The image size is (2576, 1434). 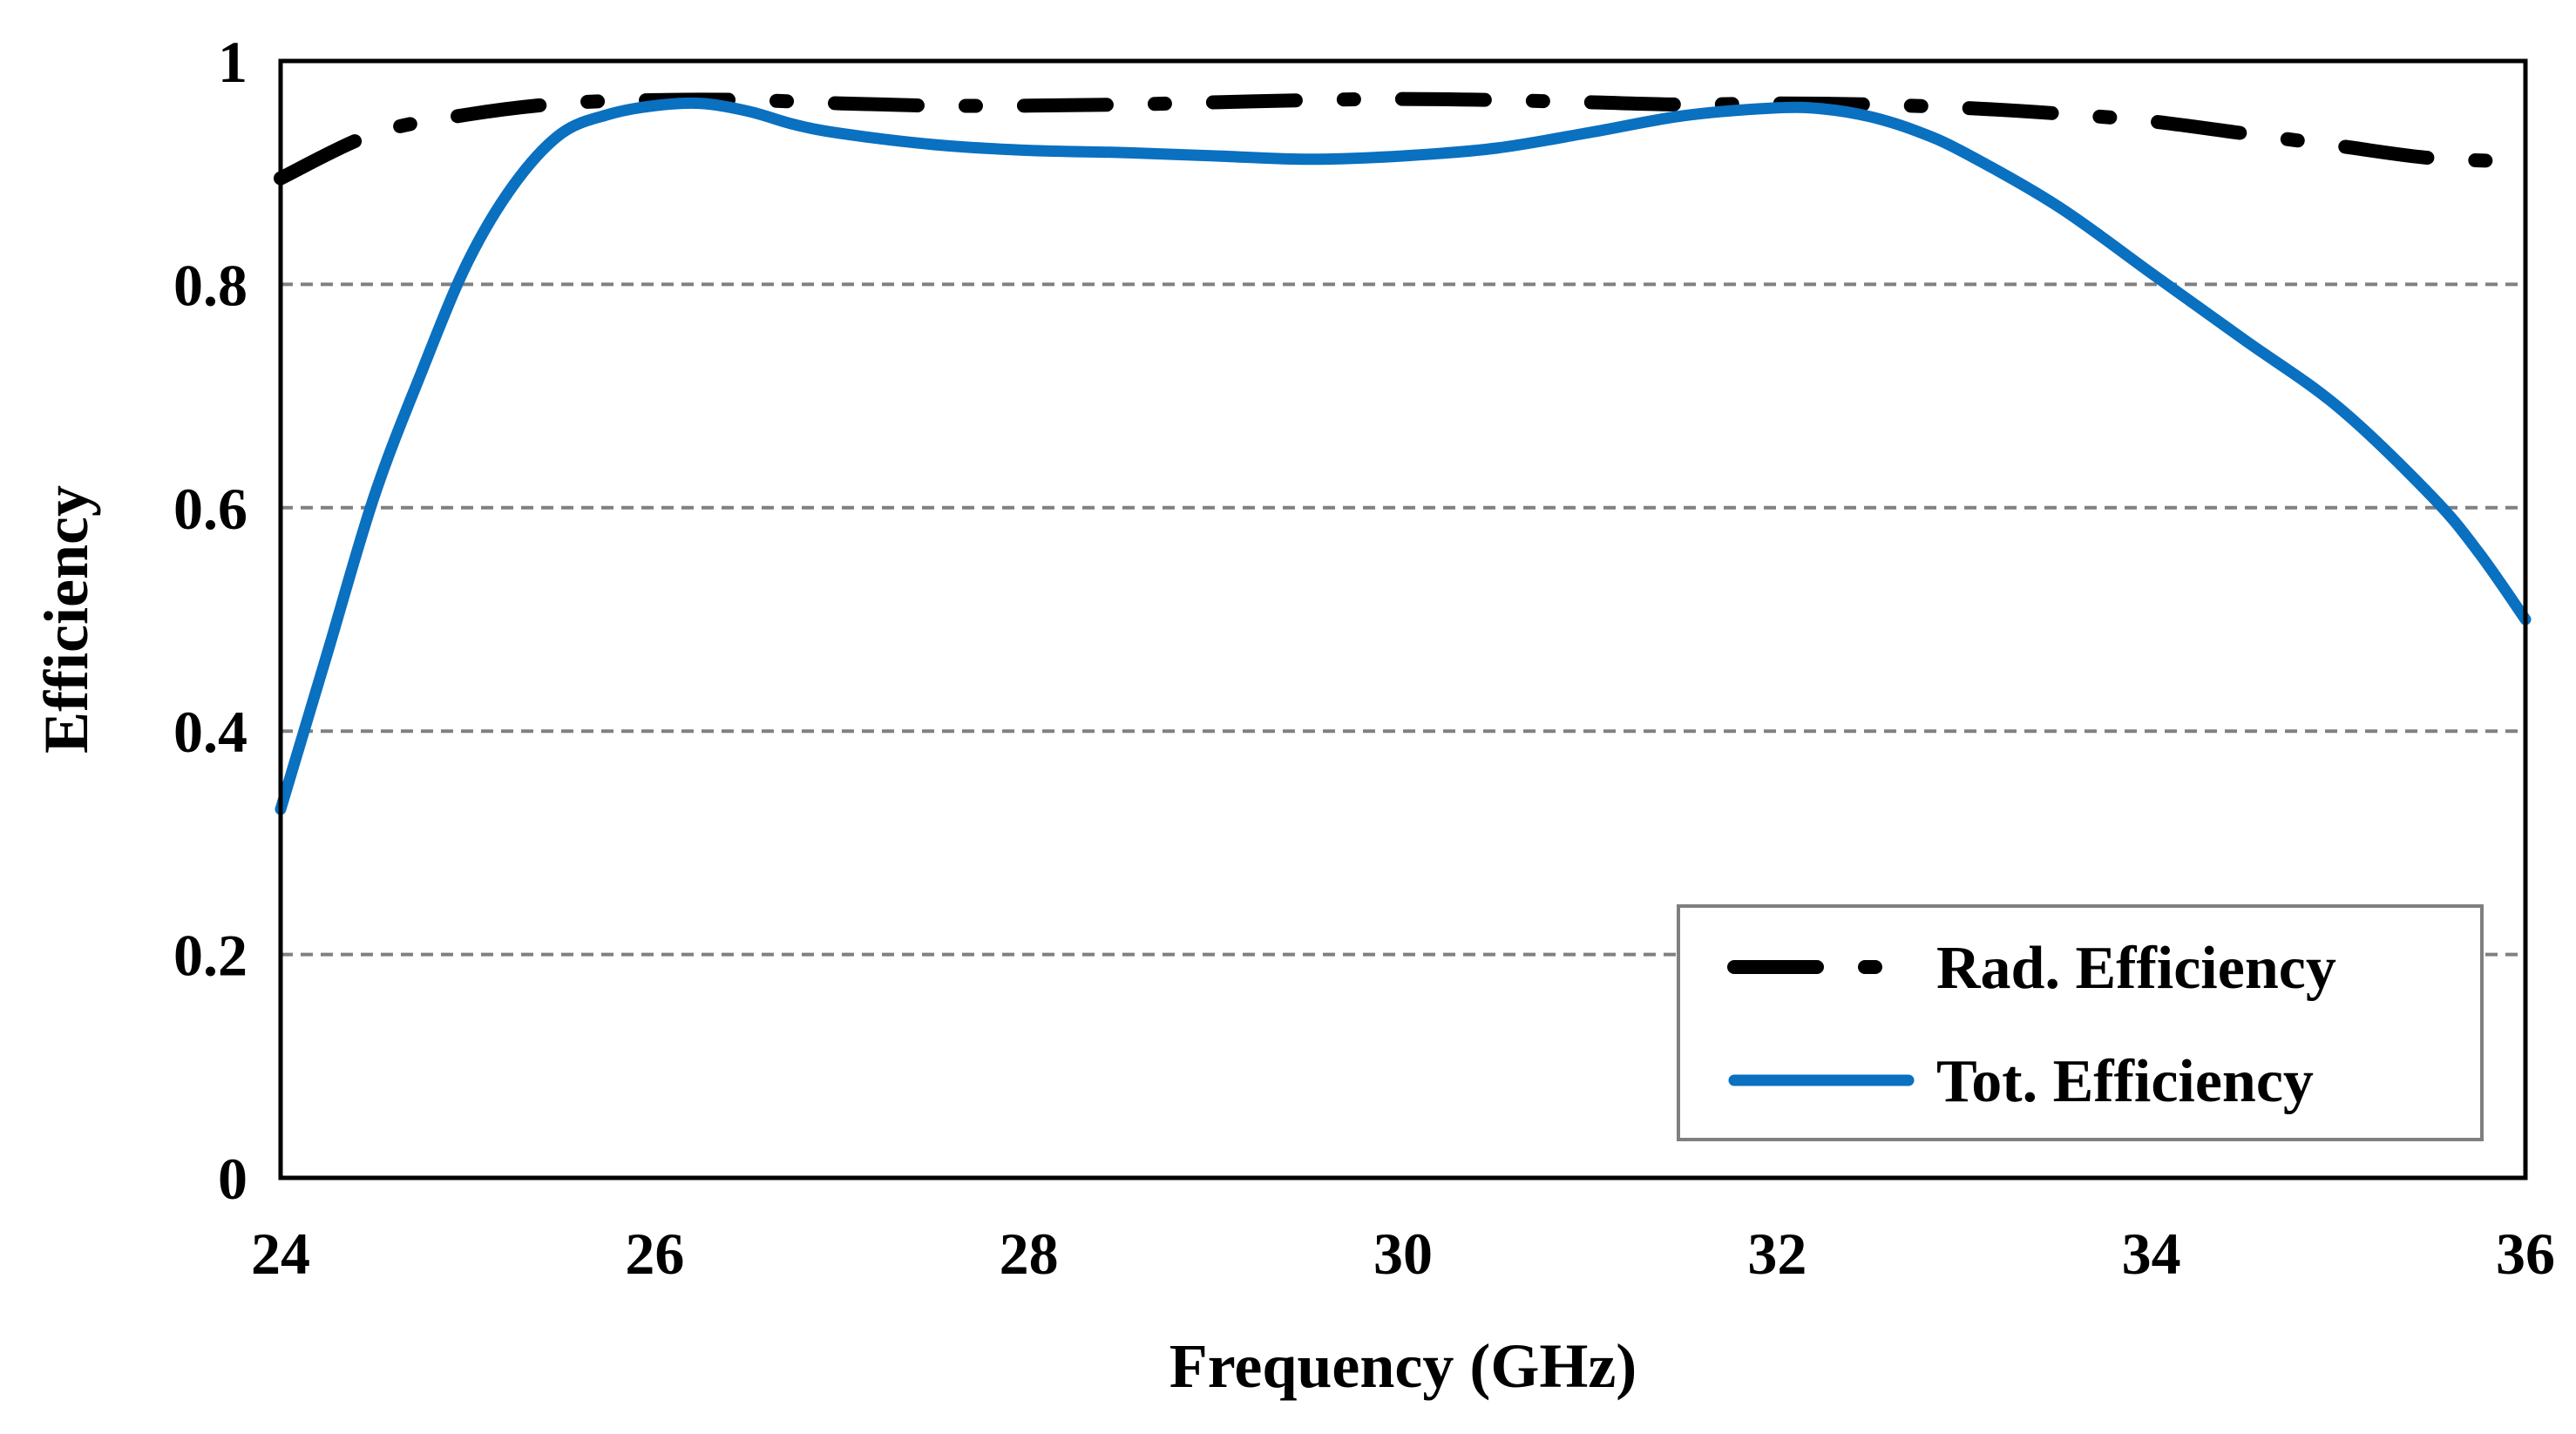 What do you see at coordinates (210, 509) in the screenshot?
I see `y-tick-label: 0.6` at bounding box center [210, 509].